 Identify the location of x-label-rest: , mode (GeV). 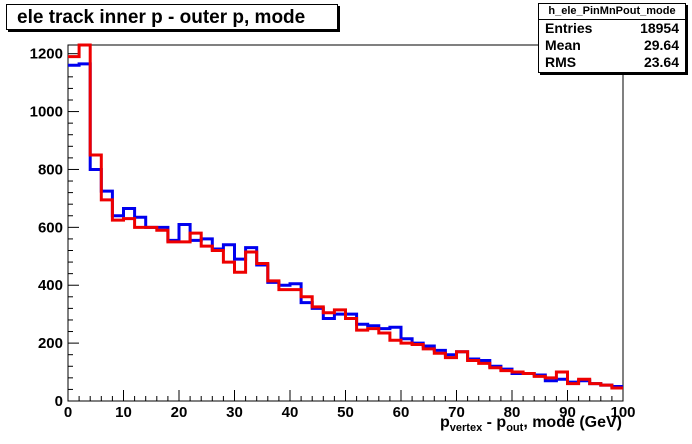
(572, 422).